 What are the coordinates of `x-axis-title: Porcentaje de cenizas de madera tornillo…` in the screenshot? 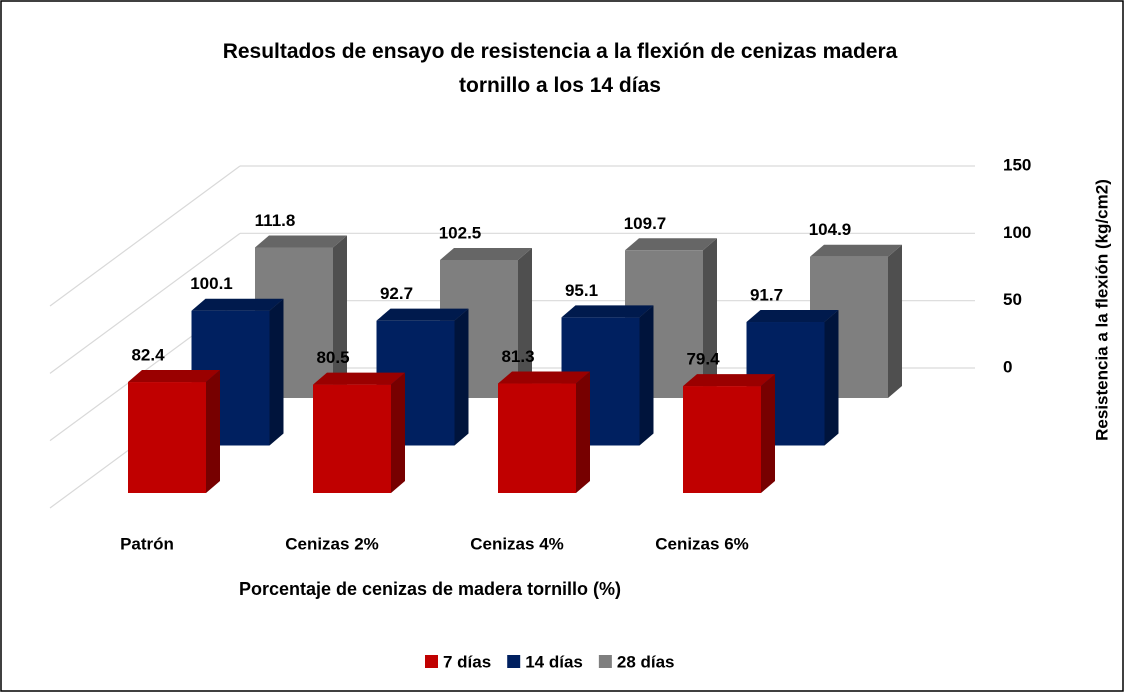 It's located at (430, 589).